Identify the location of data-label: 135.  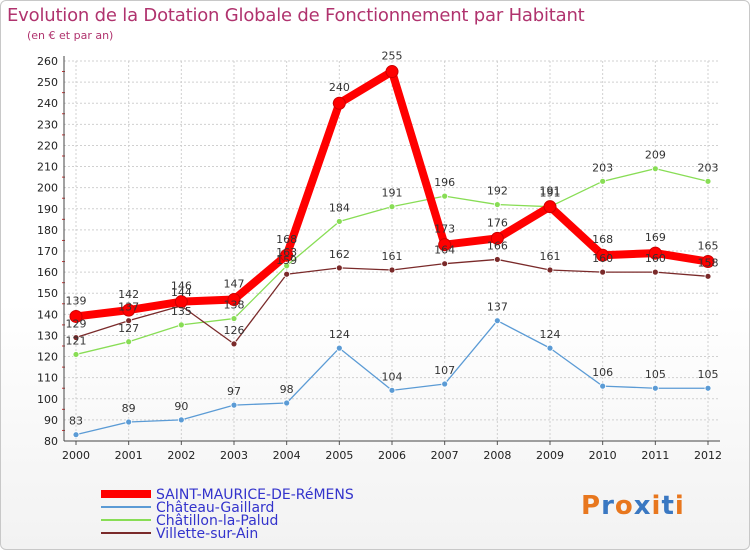
(181, 311).